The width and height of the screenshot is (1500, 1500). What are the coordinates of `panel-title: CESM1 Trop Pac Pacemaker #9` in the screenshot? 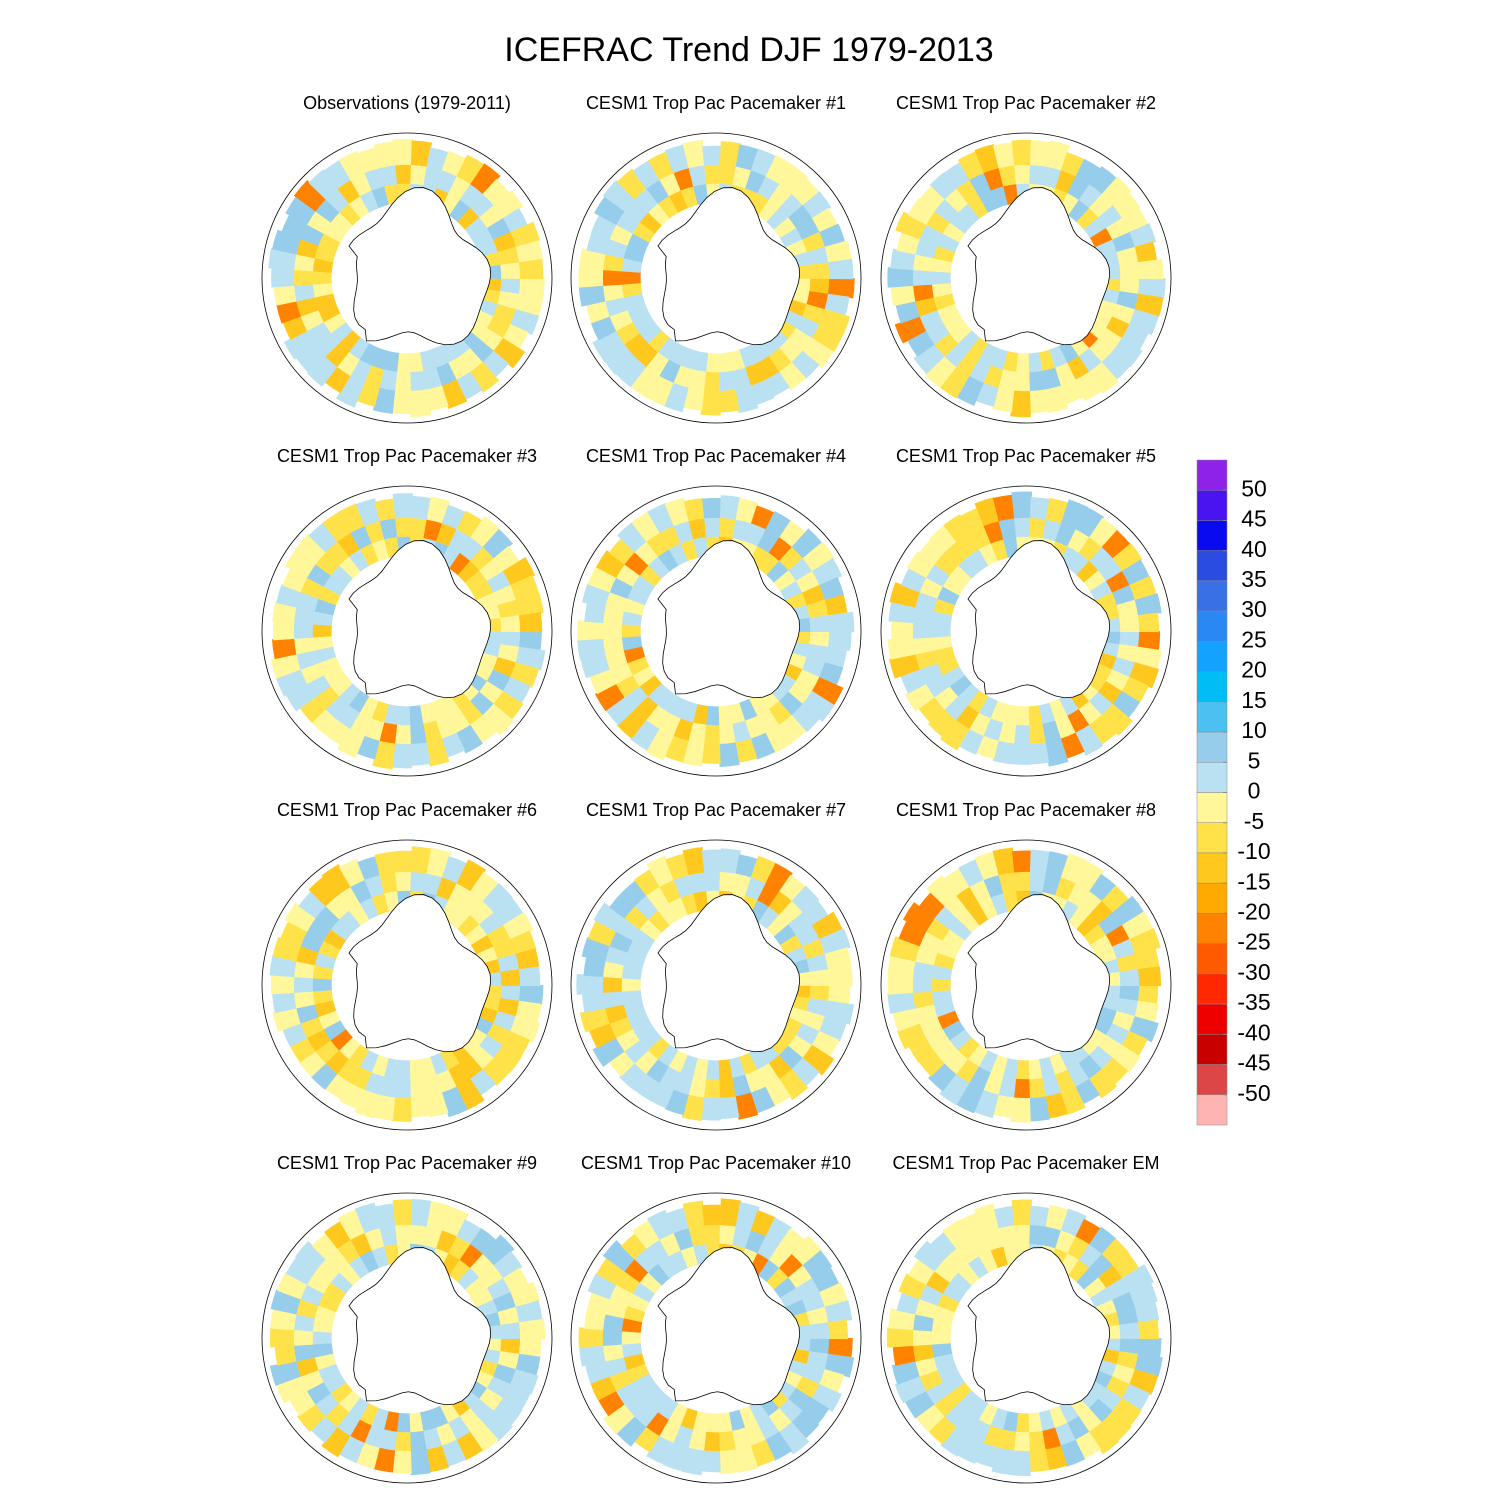 It's located at (407, 1163).